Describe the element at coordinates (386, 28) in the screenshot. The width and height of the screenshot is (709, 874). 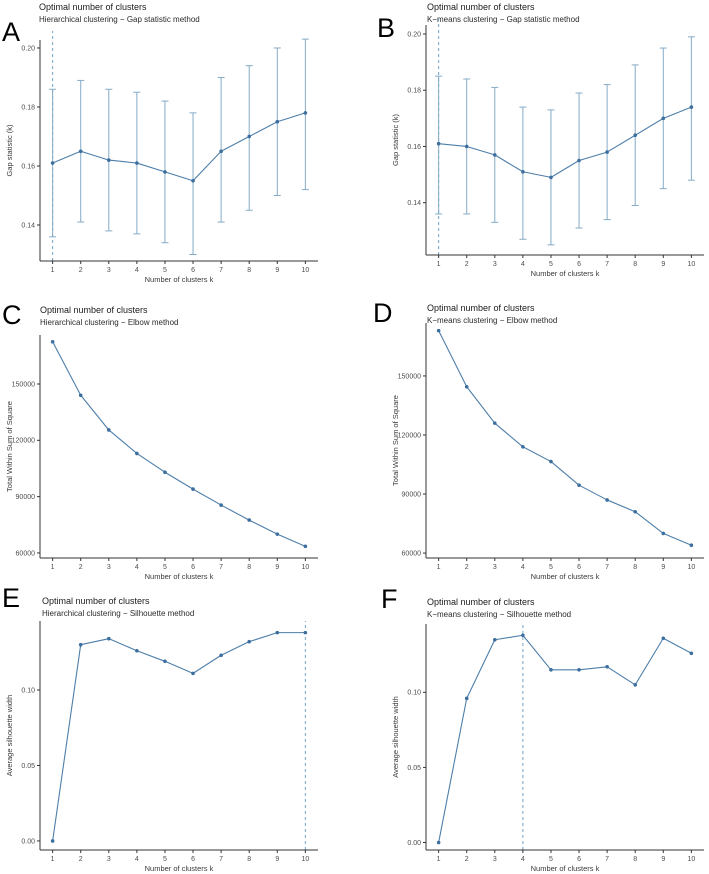
I see `panel-letter-b: B` at that location.